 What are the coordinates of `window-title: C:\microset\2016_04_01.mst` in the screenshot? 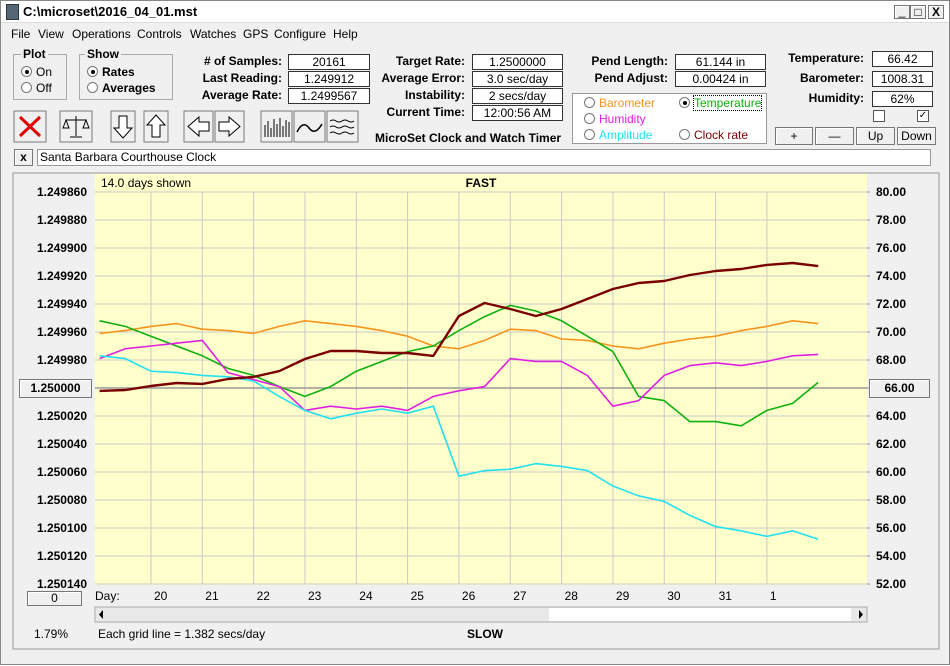 It's located at (110, 11).